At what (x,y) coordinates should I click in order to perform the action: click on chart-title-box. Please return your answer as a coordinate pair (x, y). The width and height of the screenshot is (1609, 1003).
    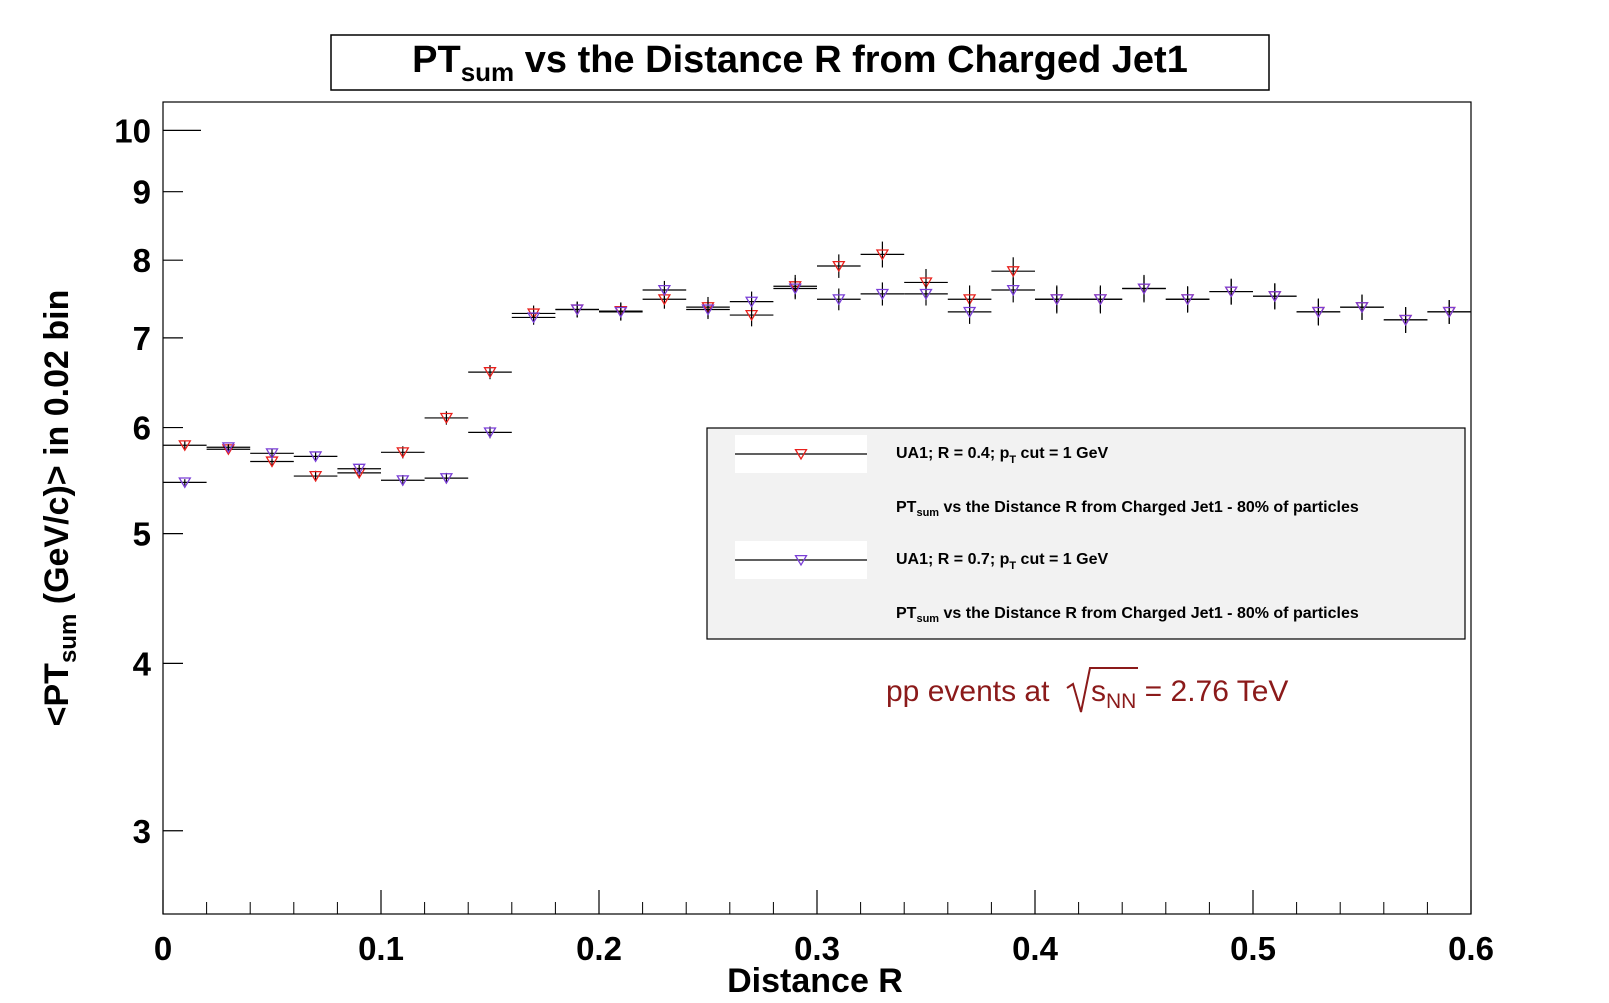
    Looking at the image, I should click on (800, 62).